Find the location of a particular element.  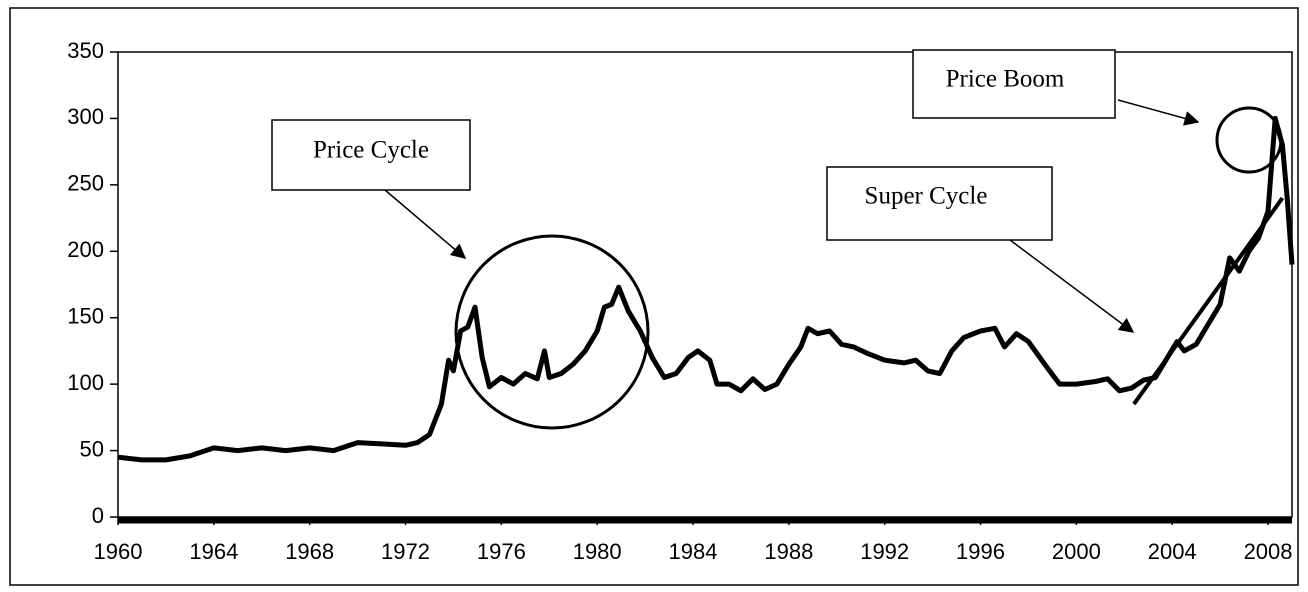

x-tick-label: 2000 is located at coordinates (1076, 551).